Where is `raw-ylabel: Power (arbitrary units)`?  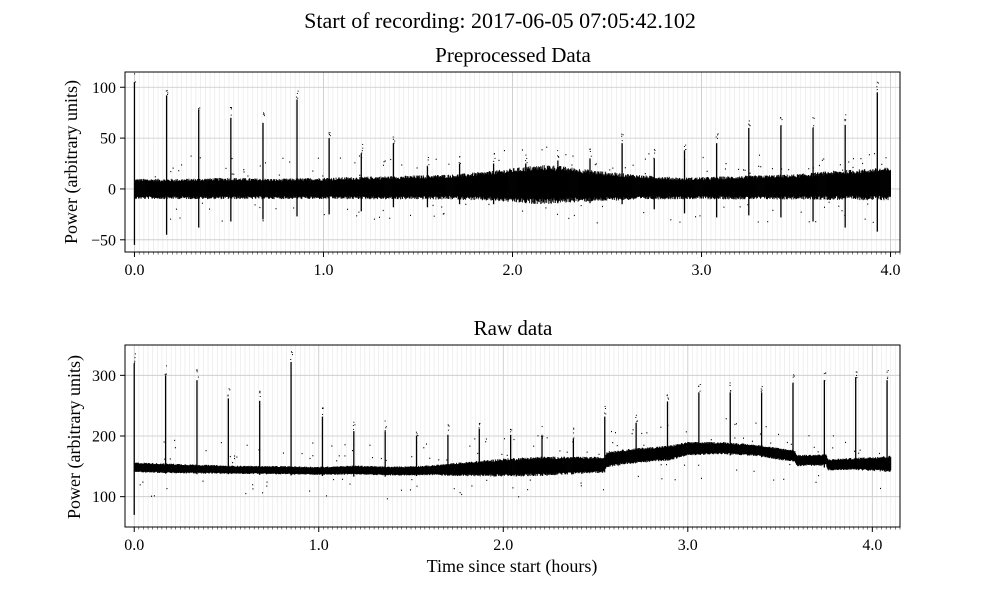
raw-ylabel: Power (arbitrary units) is located at coordinates (74, 437).